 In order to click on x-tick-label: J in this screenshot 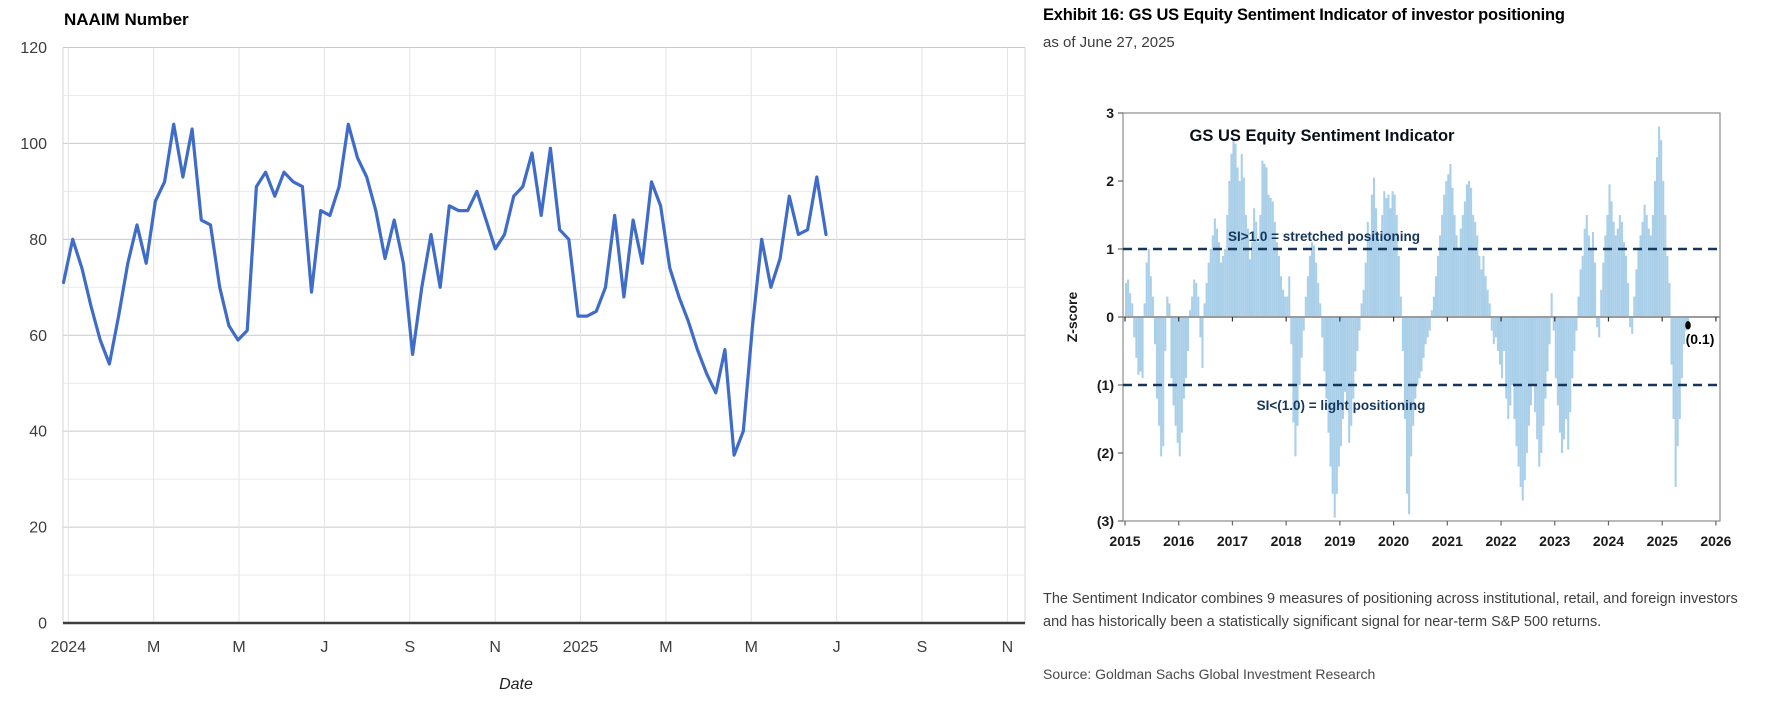, I will do `click(324, 647)`.